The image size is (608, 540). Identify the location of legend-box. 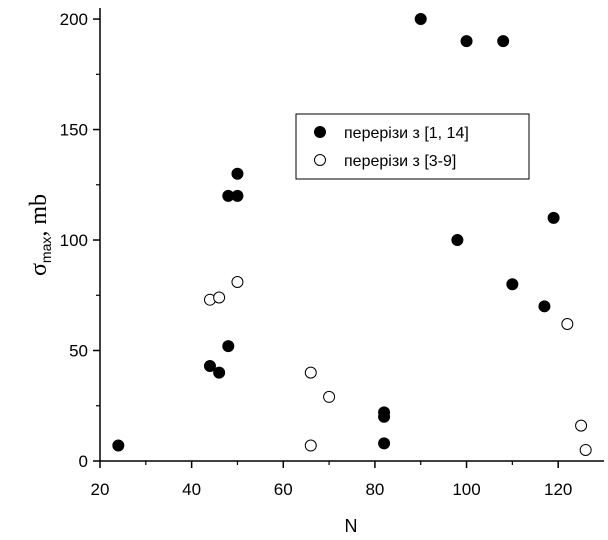
(412, 146).